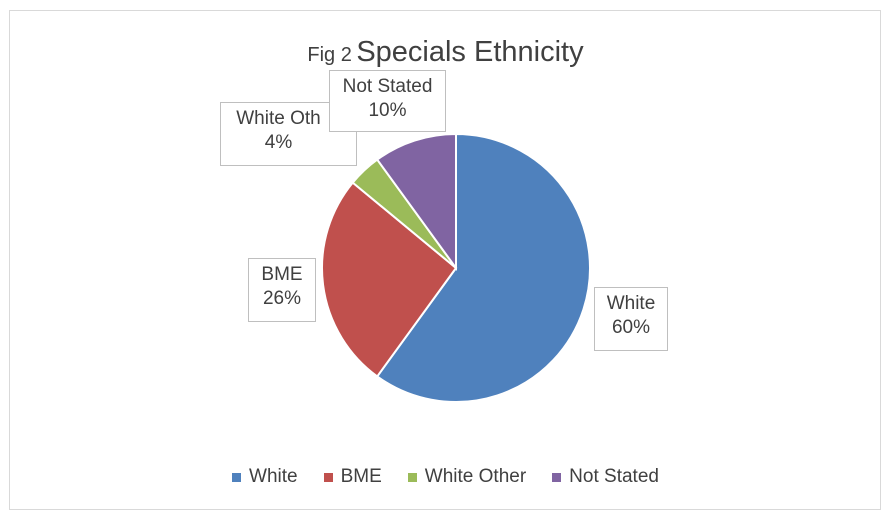 This screenshot has height=511, width=891. Describe the element at coordinates (329, 55) in the screenshot. I see `chart-title-prefix: Fig 2` at that location.